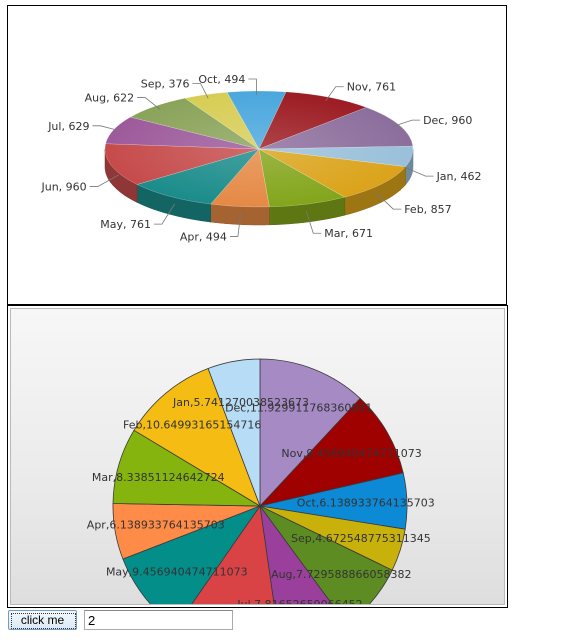  Describe the element at coordinates (348, 233) in the screenshot. I see `slice-label: Mar, 671` at that location.